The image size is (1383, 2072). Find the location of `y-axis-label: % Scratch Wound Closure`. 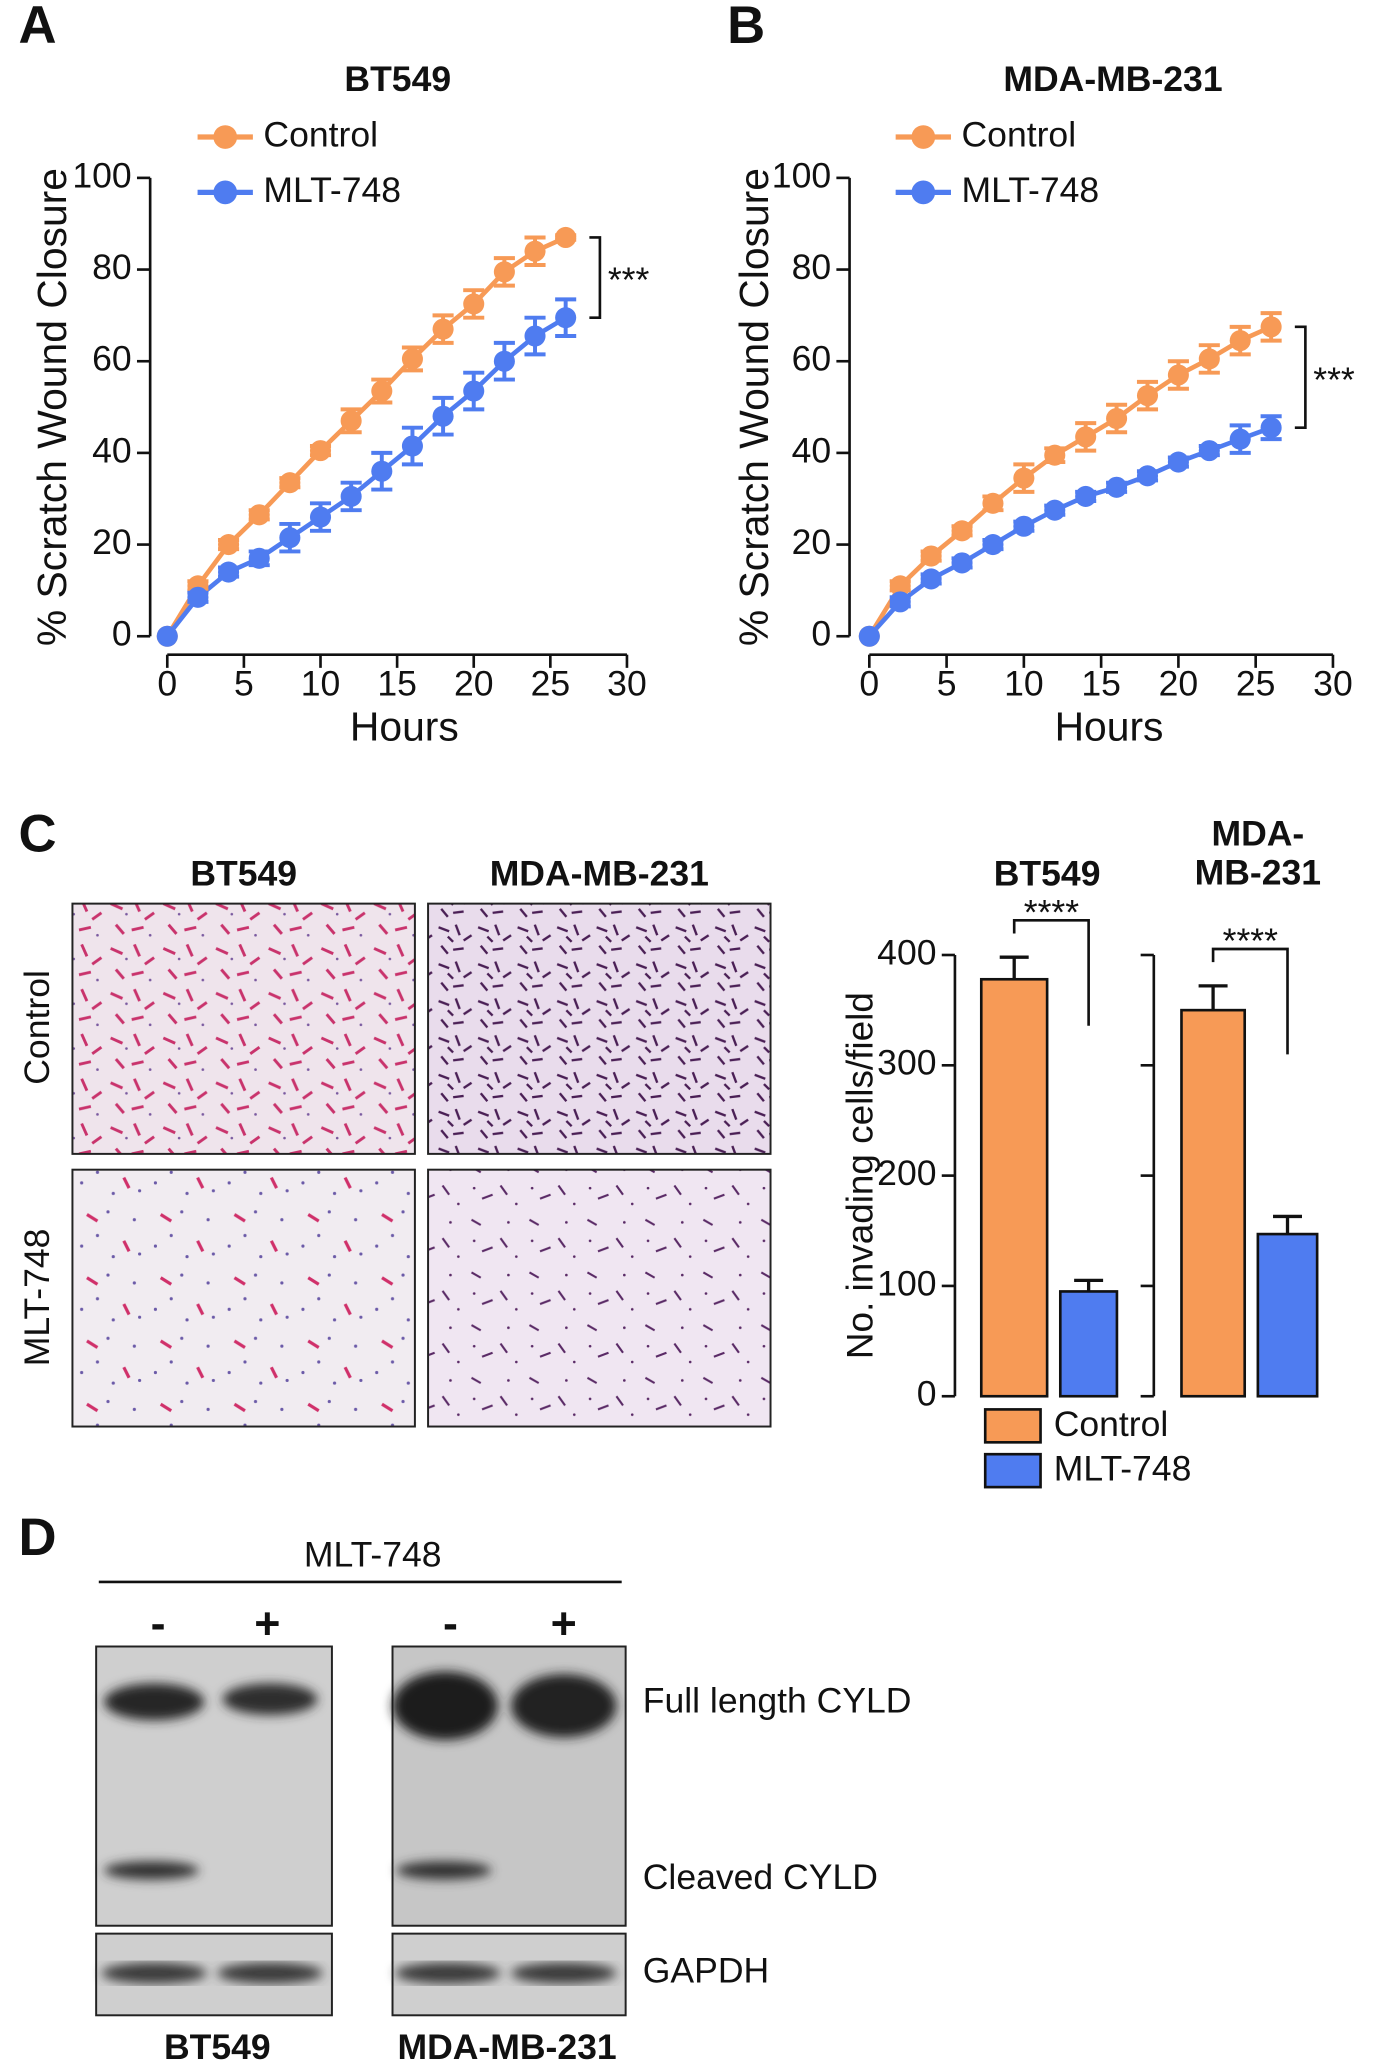

y-axis-label: % Scratch Wound Closure is located at coordinates (754, 407).